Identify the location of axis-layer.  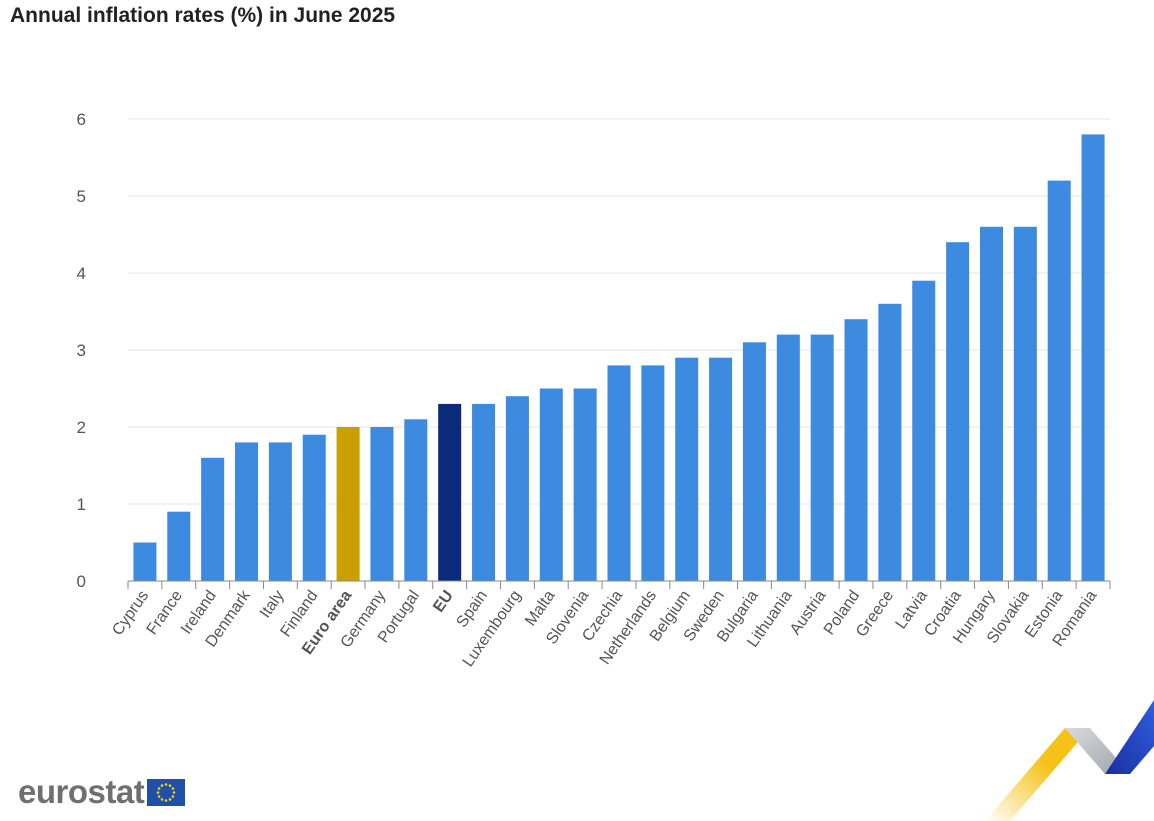
(619, 584).